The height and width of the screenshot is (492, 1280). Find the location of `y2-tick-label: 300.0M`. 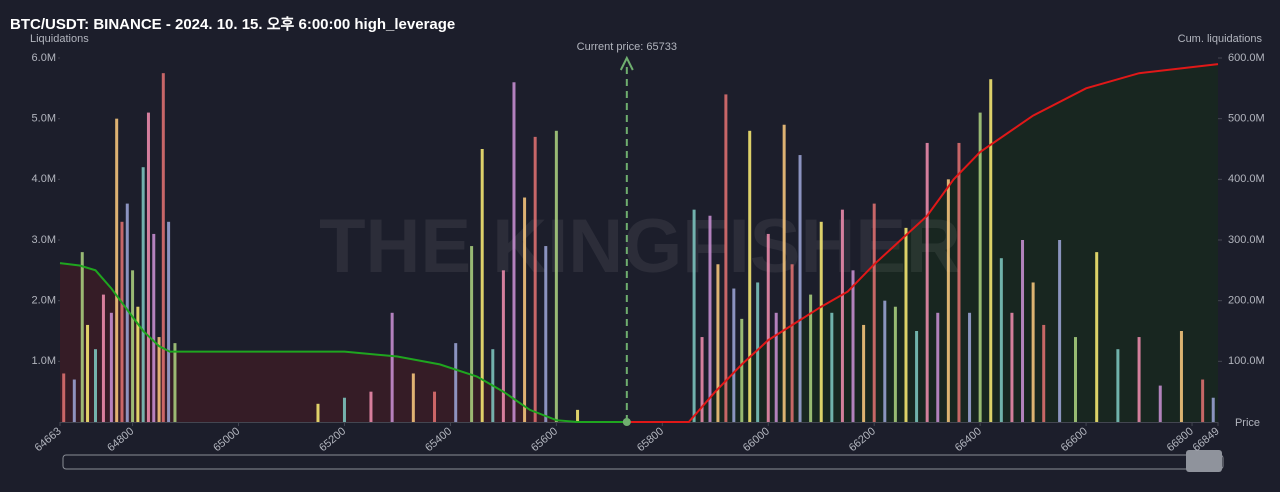

y2-tick-label: 300.0M is located at coordinates (1246, 240).